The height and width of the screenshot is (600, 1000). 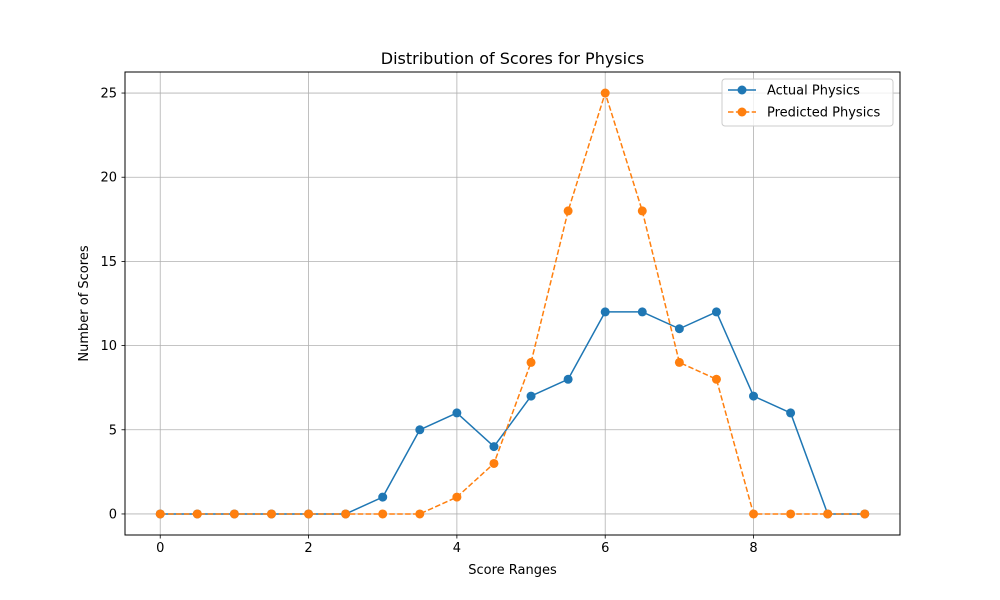 I want to click on legend-label-actual: Actual Physics, so click(x=813, y=91).